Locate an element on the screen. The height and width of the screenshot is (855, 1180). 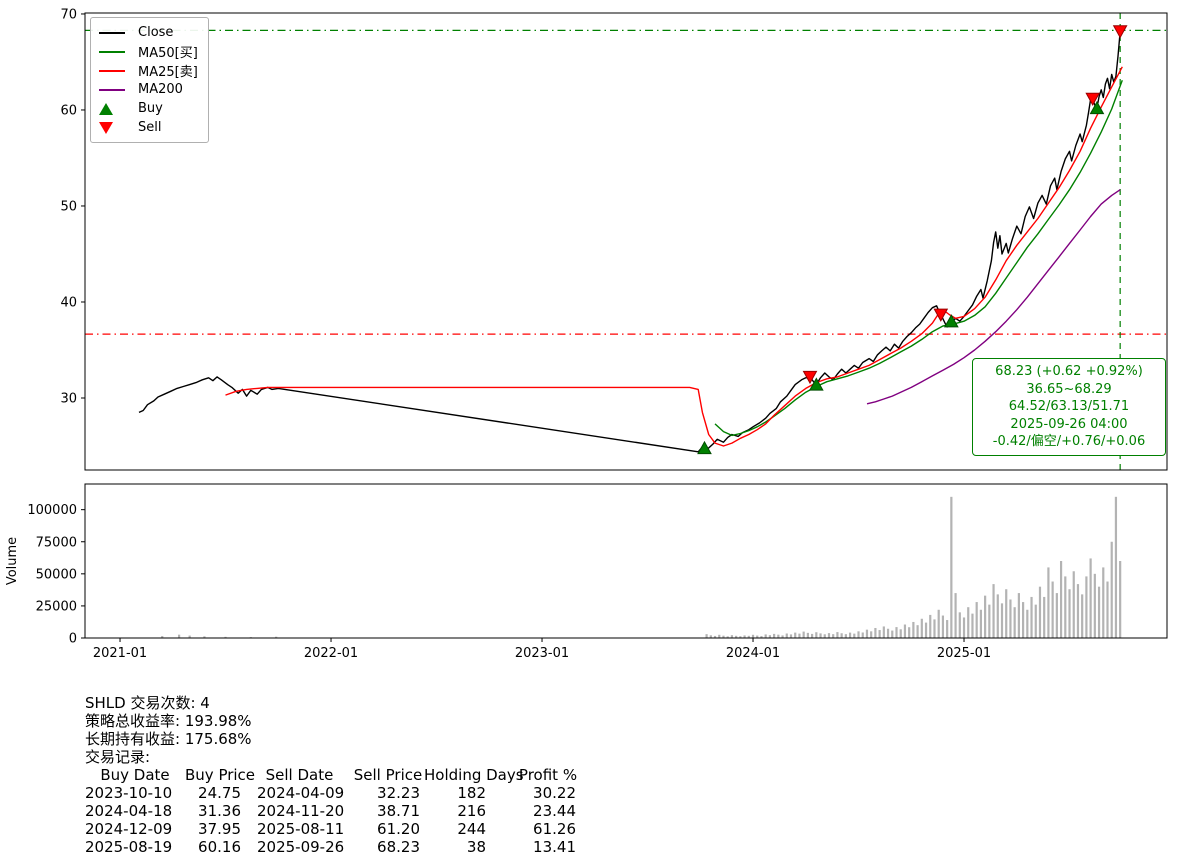
trade-table-cell: 2024-04-18 is located at coordinates (129, 811).